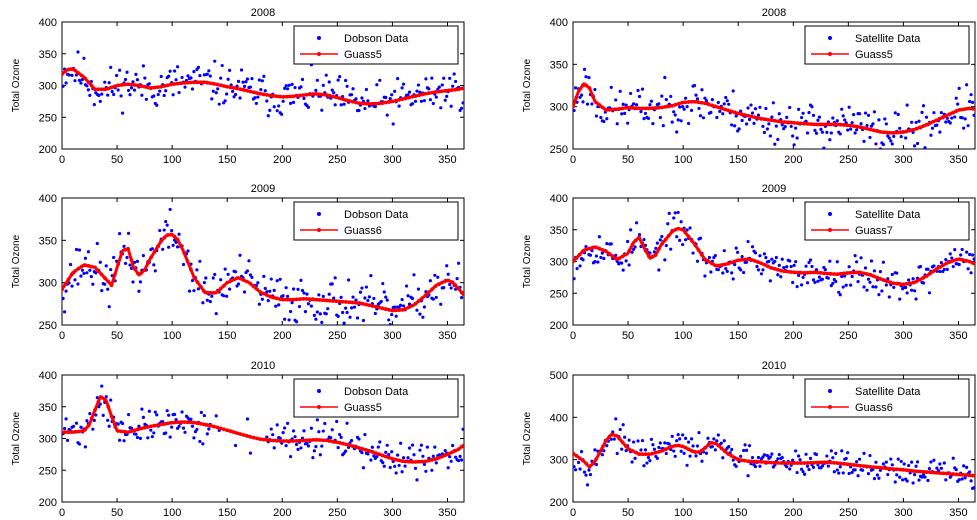 The width and height of the screenshot is (977, 520). I want to click on plot-frame, so click(263, 261).